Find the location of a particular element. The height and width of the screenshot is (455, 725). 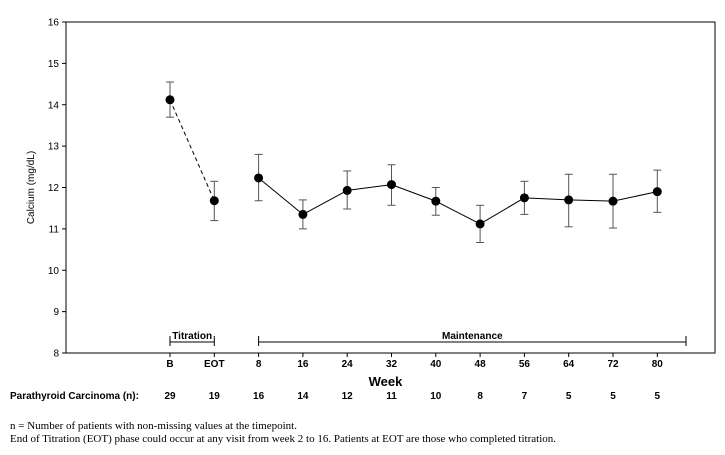

phase-label: Titration is located at coordinates (192, 336).